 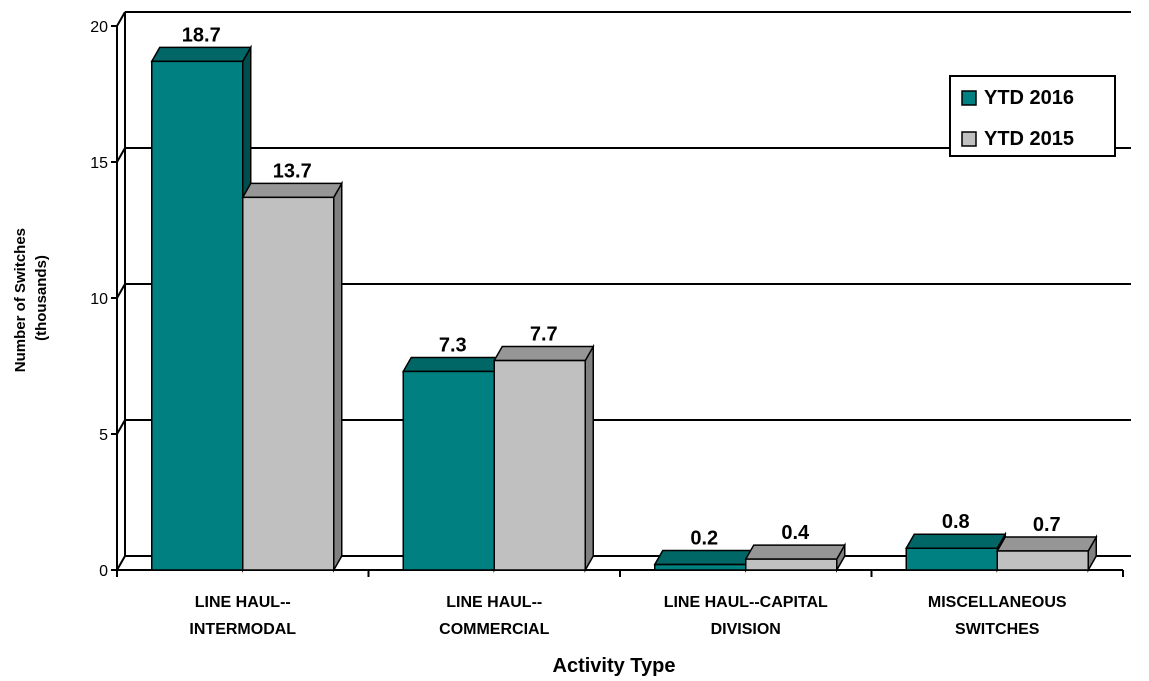 I want to click on y-tick-label: 20, so click(x=99, y=27).